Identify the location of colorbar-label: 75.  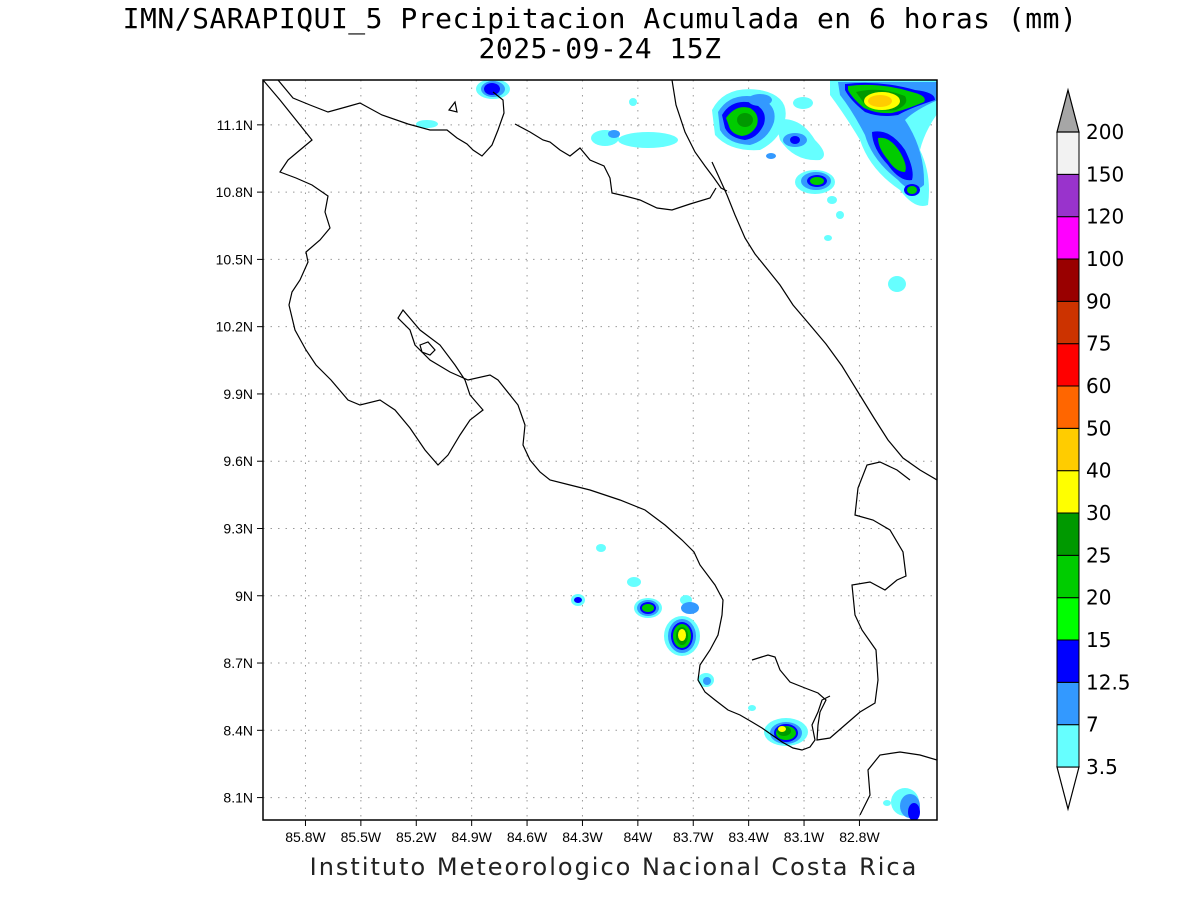
(1098, 344).